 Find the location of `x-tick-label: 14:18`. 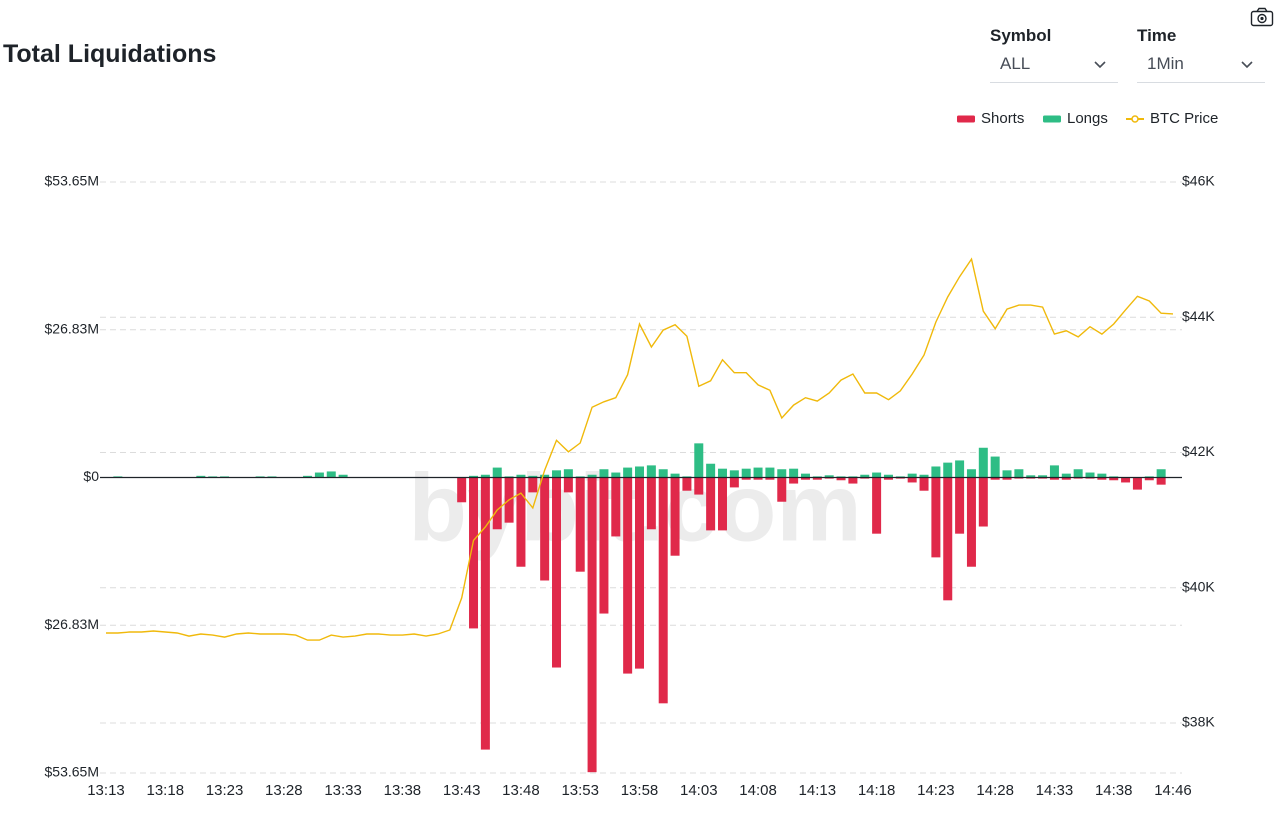

x-tick-label: 14:18 is located at coordinates (877, 790).